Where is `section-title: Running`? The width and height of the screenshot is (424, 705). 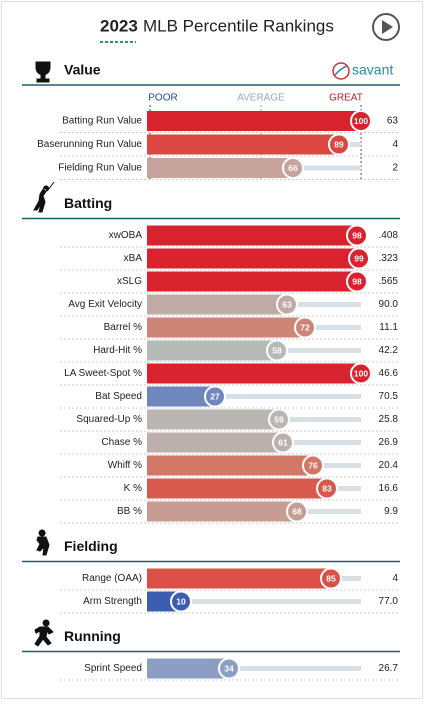
section-title: Running is located at coordinates (92, 636).